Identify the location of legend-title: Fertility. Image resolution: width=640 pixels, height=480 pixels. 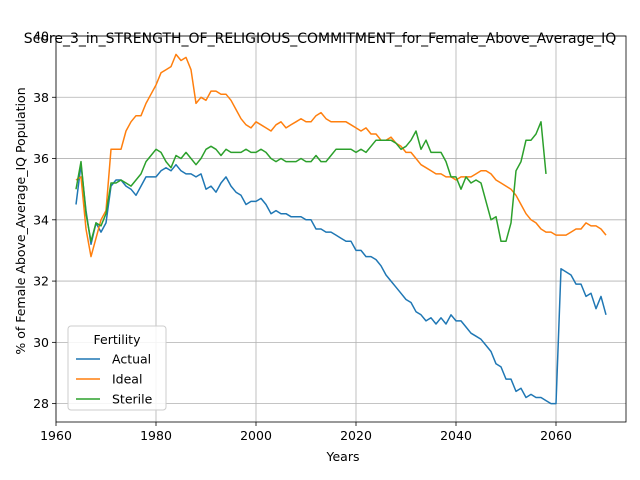
(118, 339).